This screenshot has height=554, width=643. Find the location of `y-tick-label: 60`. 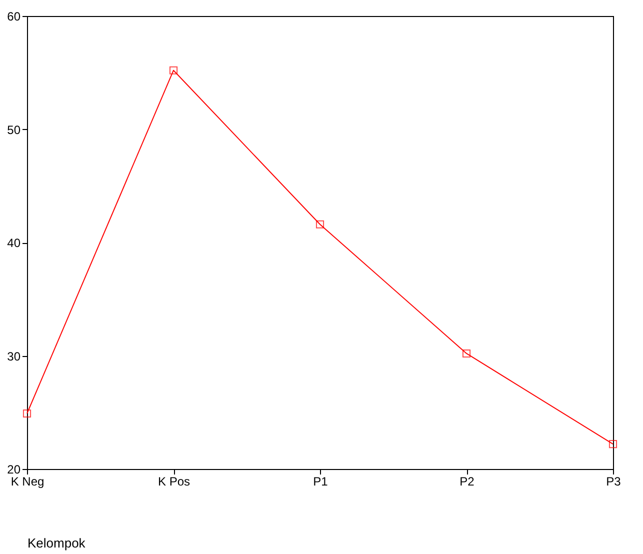

y-tick-label: 60 is located at coordinates (14, 17).